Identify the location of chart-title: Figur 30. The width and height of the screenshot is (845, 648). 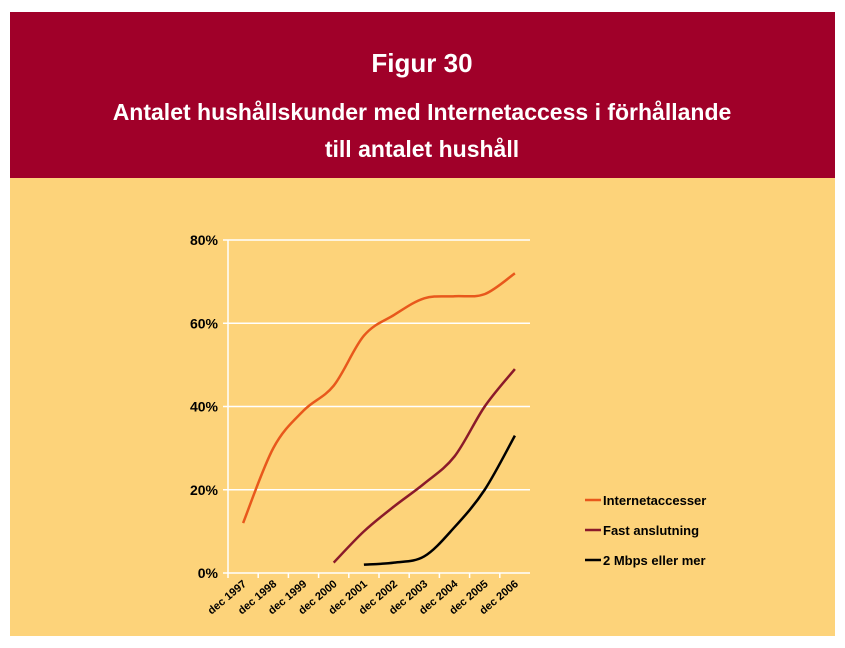
(421, 63).